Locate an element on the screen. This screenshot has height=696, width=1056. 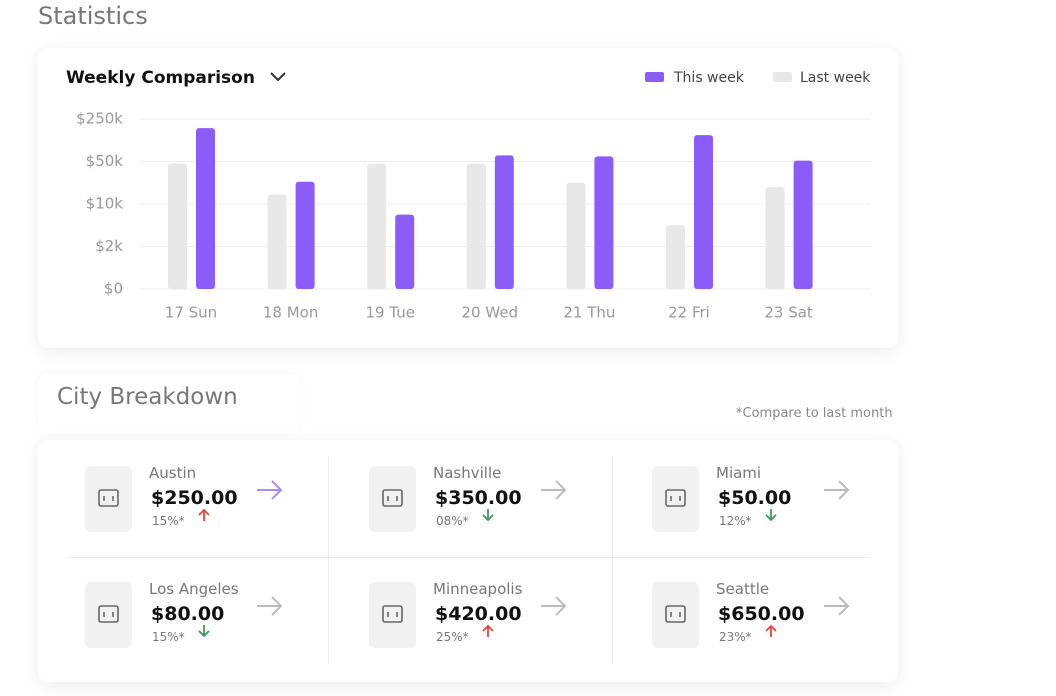
legend-swatch is located at coordinates (782, 77).